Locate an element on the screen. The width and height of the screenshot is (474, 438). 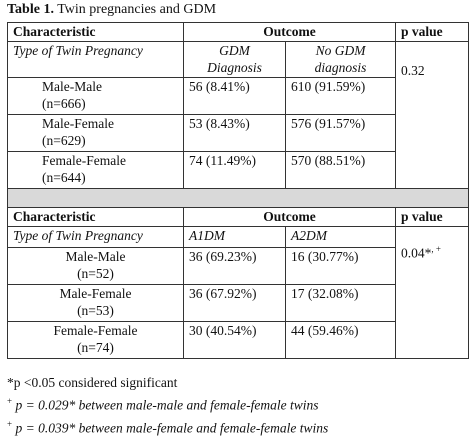
footnote: *p <0.05 considered significant is located at coordinates (167, 383).